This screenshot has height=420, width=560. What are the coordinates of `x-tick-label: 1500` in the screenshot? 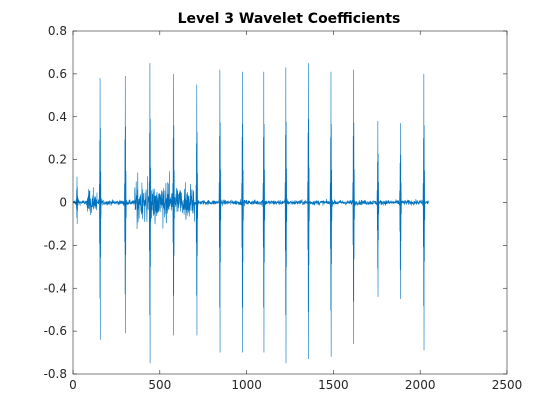 It's located at (333, 385).